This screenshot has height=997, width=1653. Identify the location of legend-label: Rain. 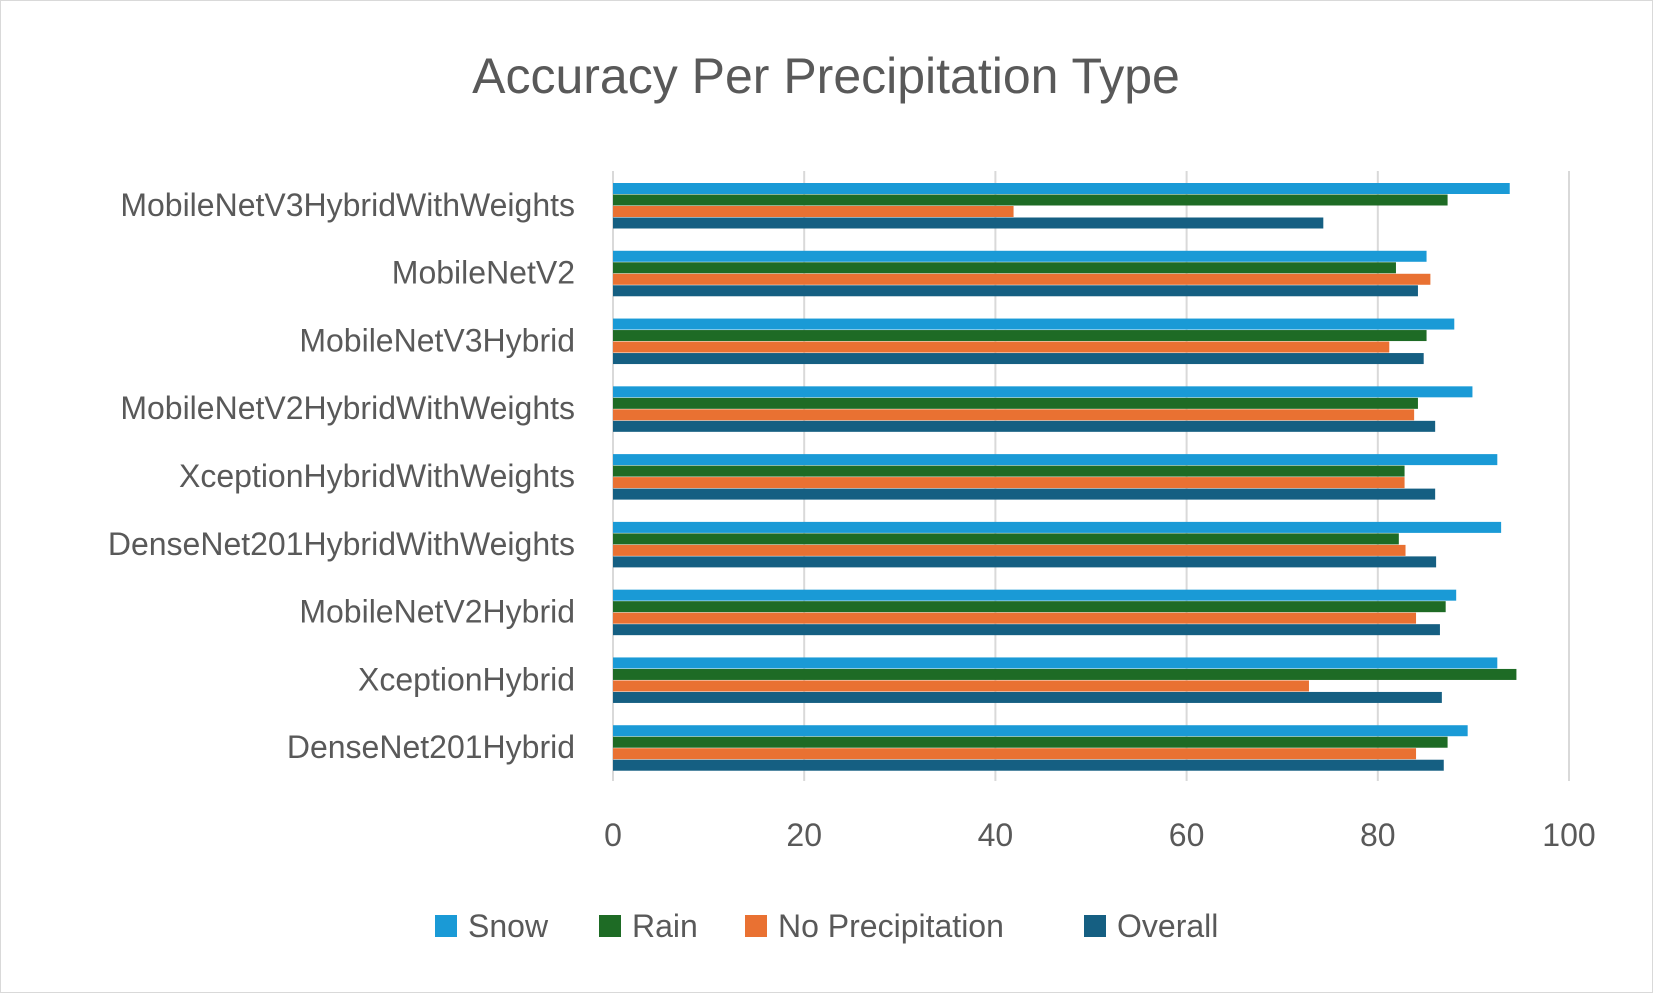
(665, 926).